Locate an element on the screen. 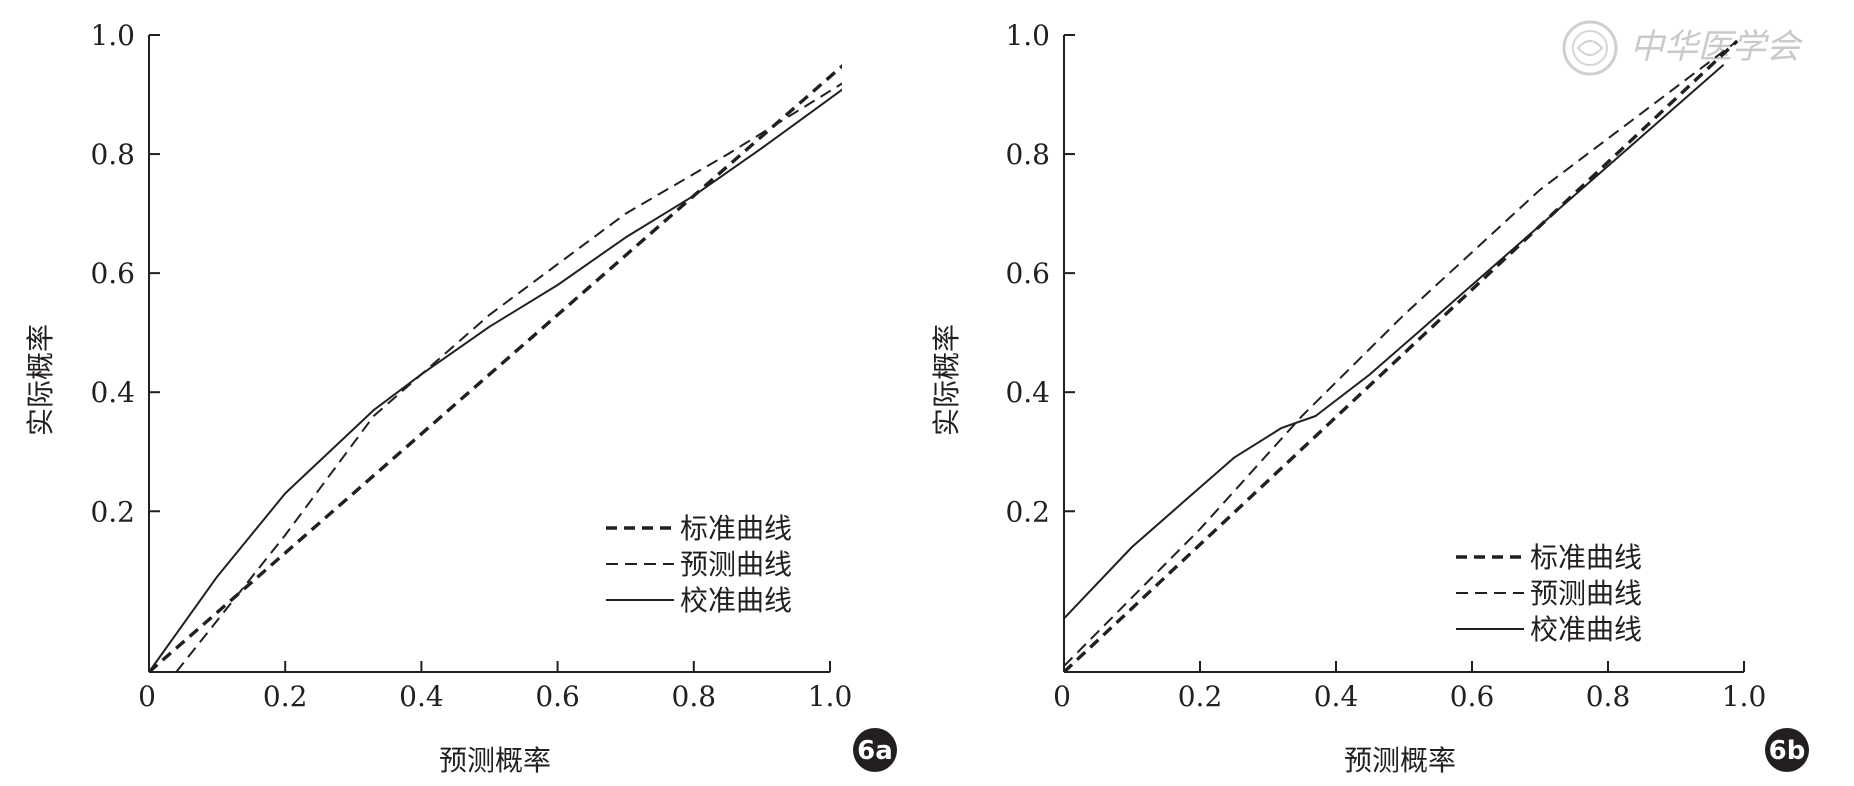 The width and height of the screenshot is (1854, 786). panel-label: 6b is located at coordinates (1787, 751).